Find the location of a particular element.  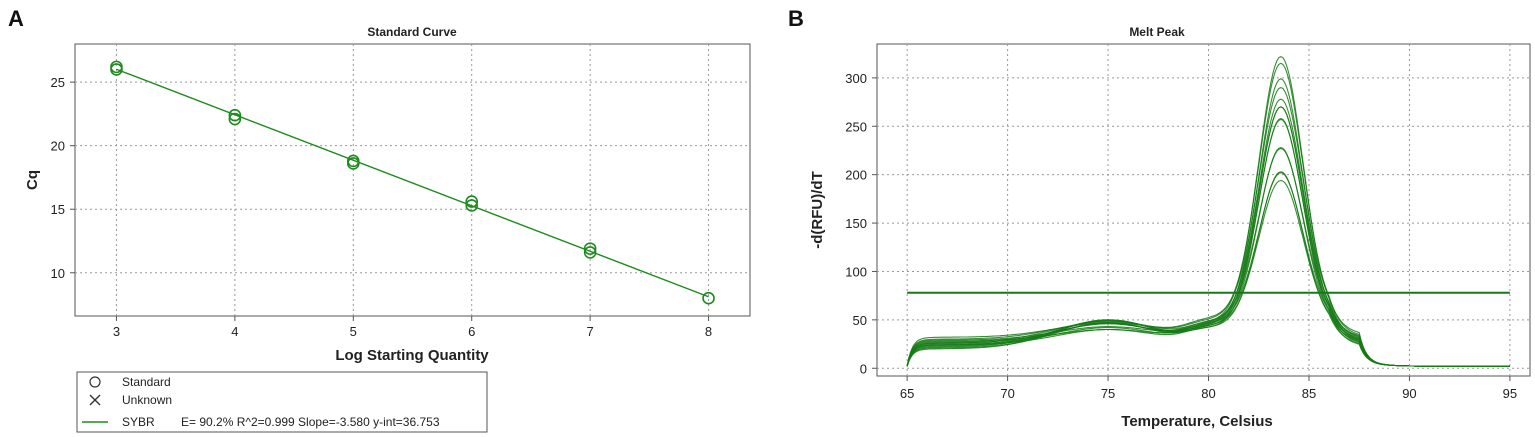

chart-a-title: Standard Curve is located at coordinates (412, 32).